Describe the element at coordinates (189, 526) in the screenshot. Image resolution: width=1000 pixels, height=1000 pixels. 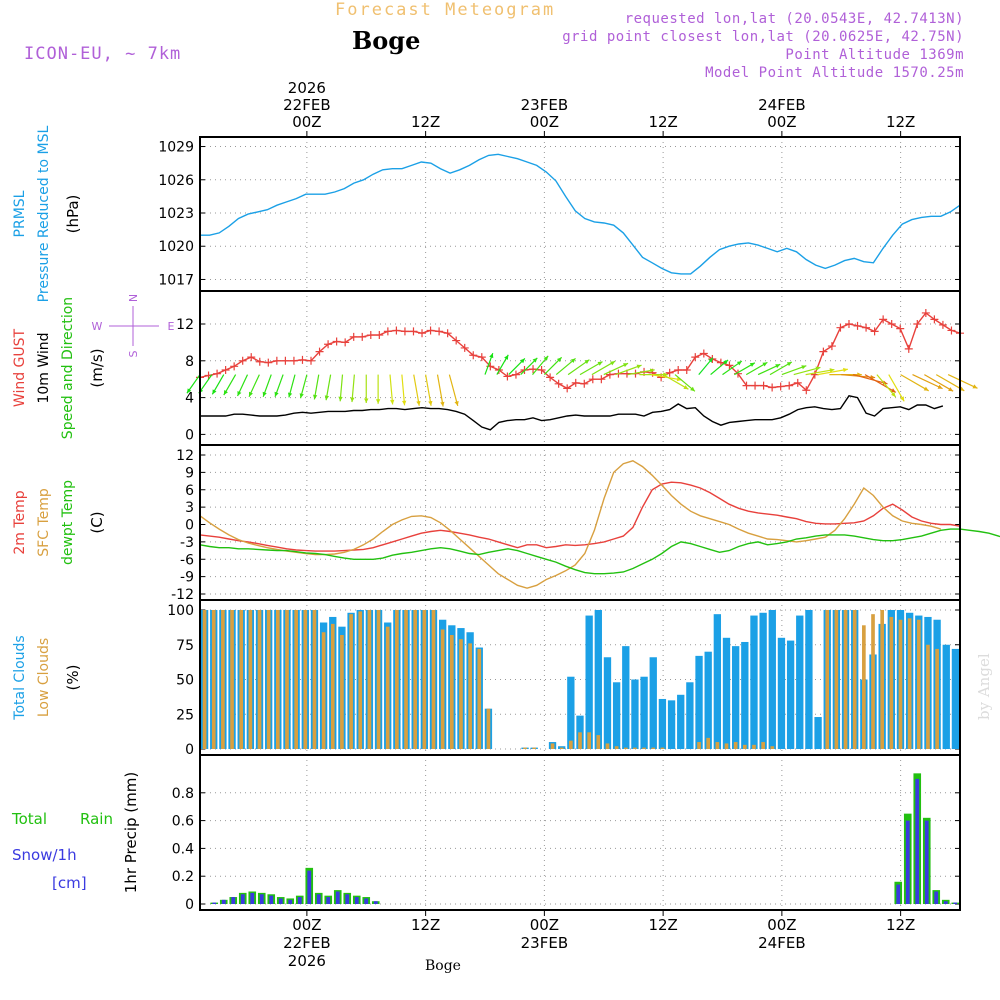
I see `temperature-ytick-label: 0` at that location.